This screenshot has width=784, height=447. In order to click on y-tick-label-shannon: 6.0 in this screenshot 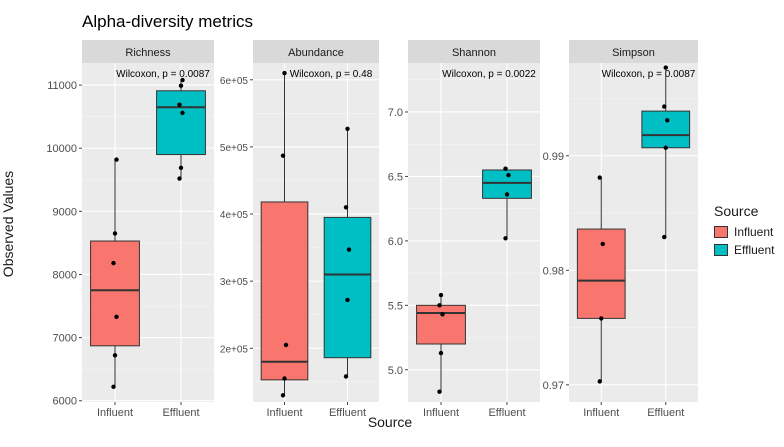, I will do `click(395, 242)`.